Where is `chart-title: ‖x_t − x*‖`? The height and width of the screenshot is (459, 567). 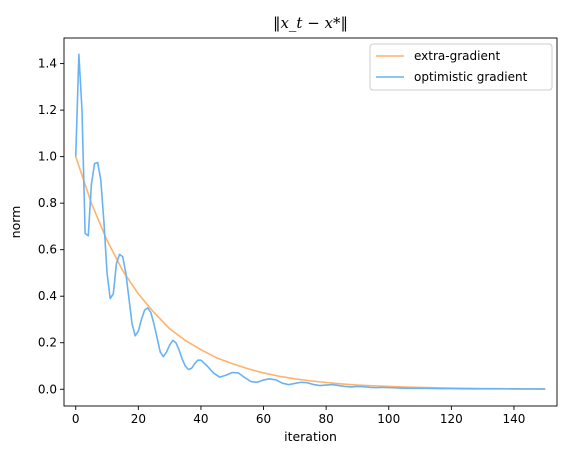
chart-title: ‖x_t − x*‖ is located at coordinates (310, 23).